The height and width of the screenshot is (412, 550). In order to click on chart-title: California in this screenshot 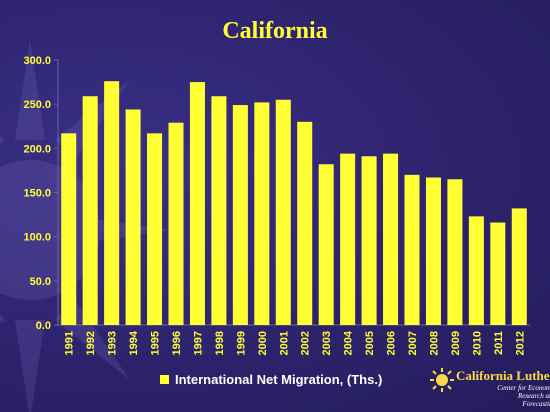, I will do `click(275, 31)`.